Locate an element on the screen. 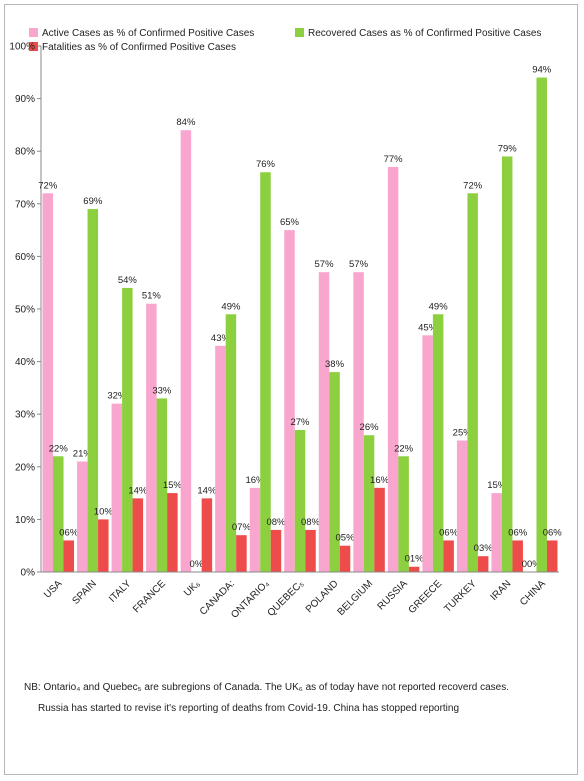  data-label: 14% is located at coordinates (138, 490).